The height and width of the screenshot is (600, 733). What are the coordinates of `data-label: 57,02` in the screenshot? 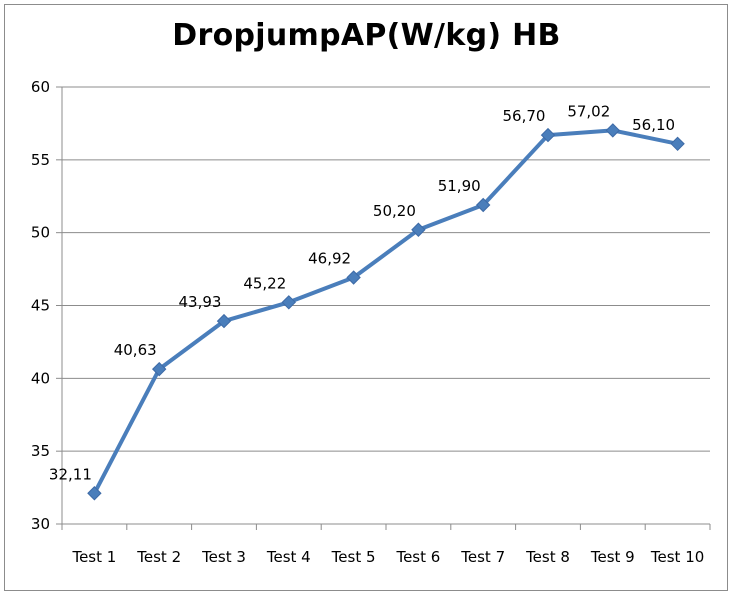 It's located at (588, 111).